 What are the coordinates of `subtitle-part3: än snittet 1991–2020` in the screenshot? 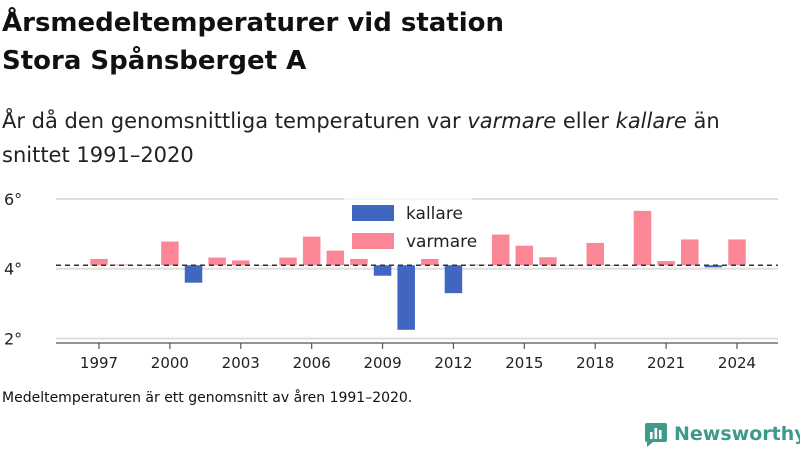 It's located at (361, 138).